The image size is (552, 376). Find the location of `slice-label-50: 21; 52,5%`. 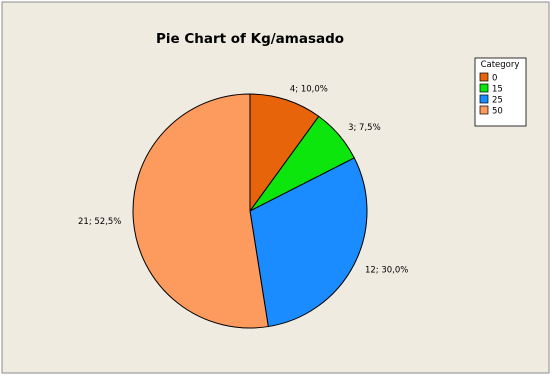

slice-label-50: 21; 52,5% is located at coordinates (99, 222).